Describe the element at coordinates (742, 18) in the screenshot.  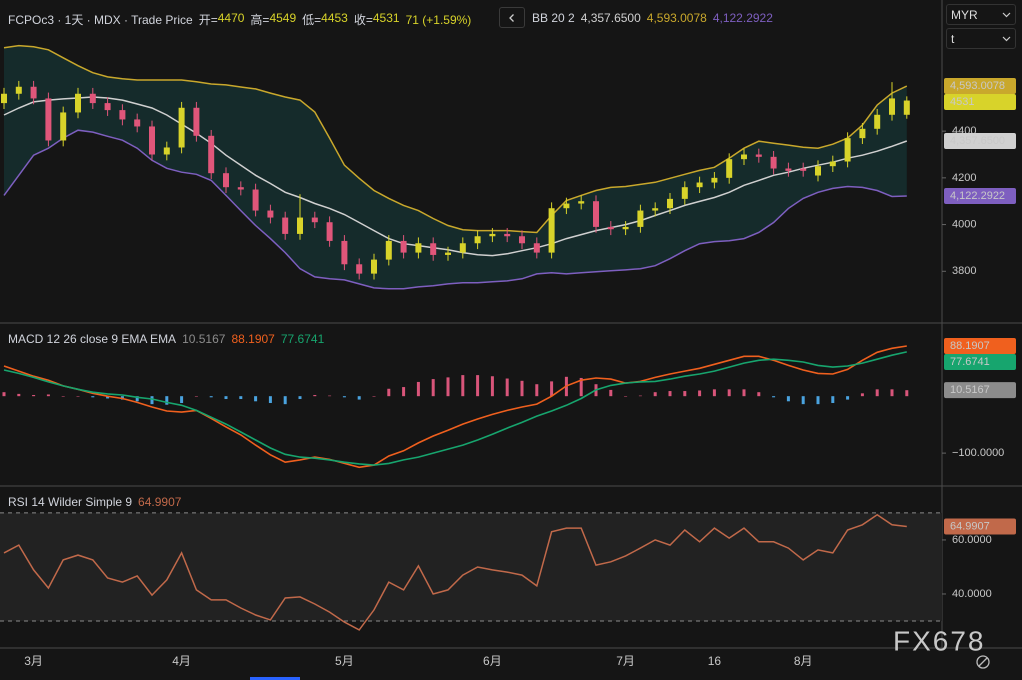
I see `indicator-value: 4,122.2922` at that location.